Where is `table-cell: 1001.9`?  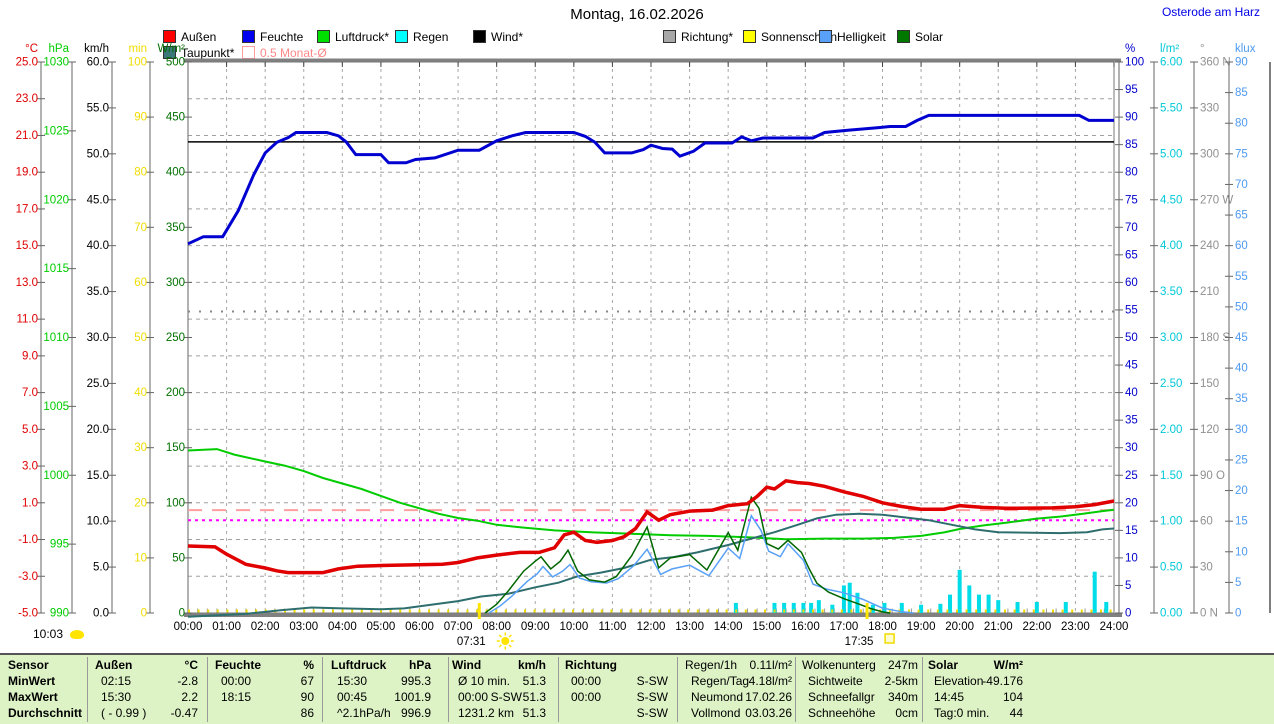 table-cell: 1001.9 is located at coordinates (412, 697).